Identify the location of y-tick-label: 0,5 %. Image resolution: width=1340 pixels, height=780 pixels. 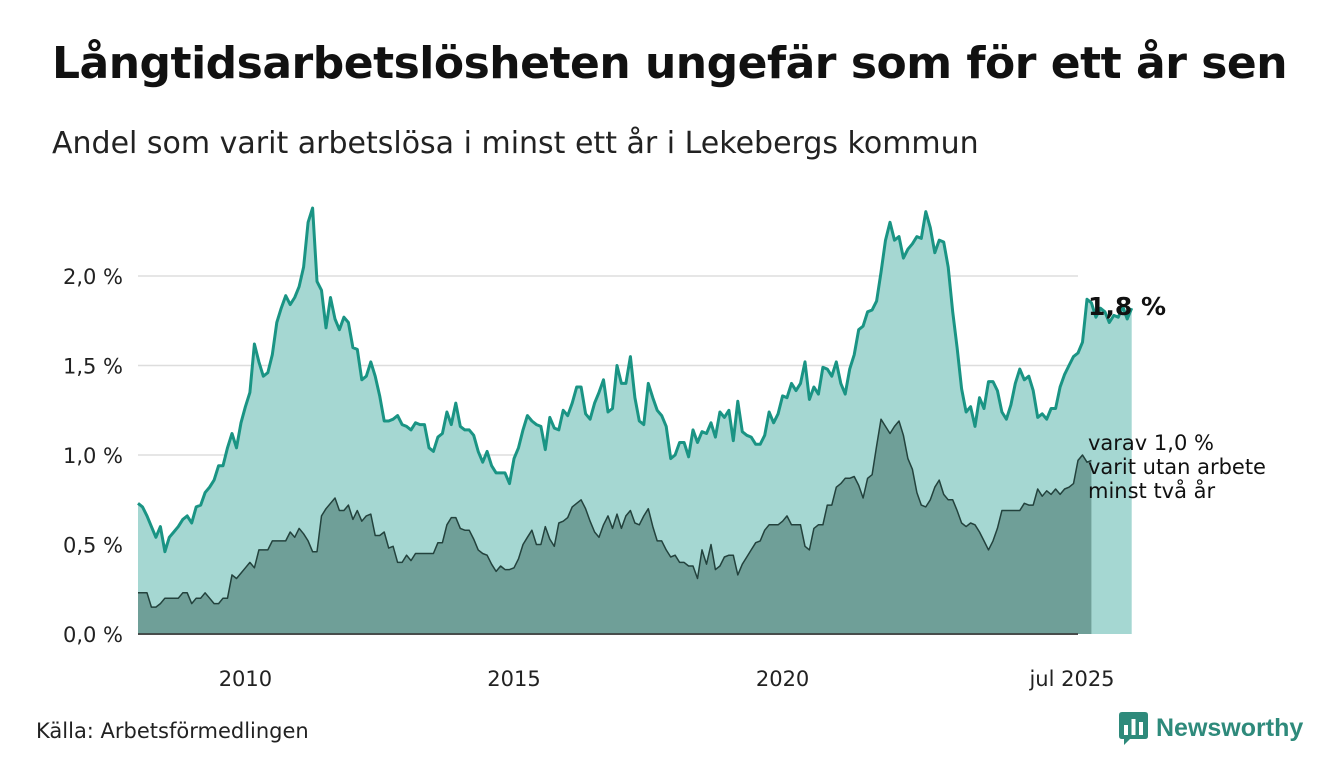
(93, 546).